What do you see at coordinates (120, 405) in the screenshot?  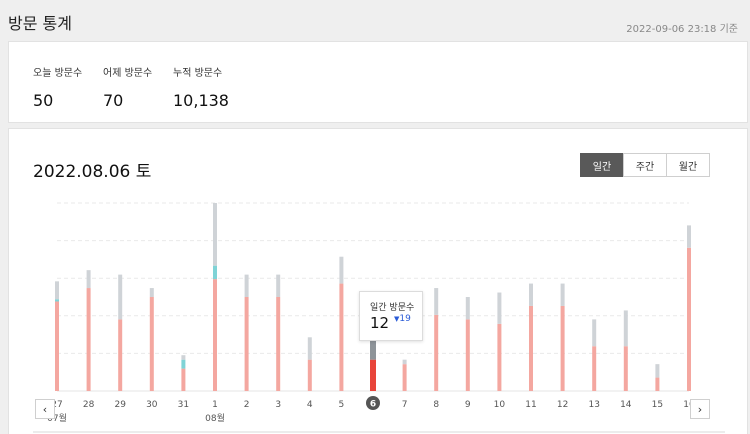 I see `tick-label: 29` at bounding box center [120, 405].